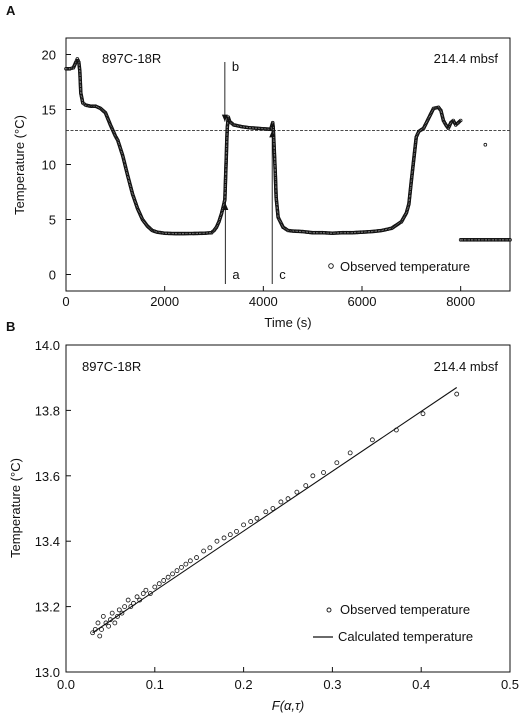  What do you see at coordinates (11, 10) in the screenshot?
I see `panel-a-letter: A` at bounding box center [11, 10].